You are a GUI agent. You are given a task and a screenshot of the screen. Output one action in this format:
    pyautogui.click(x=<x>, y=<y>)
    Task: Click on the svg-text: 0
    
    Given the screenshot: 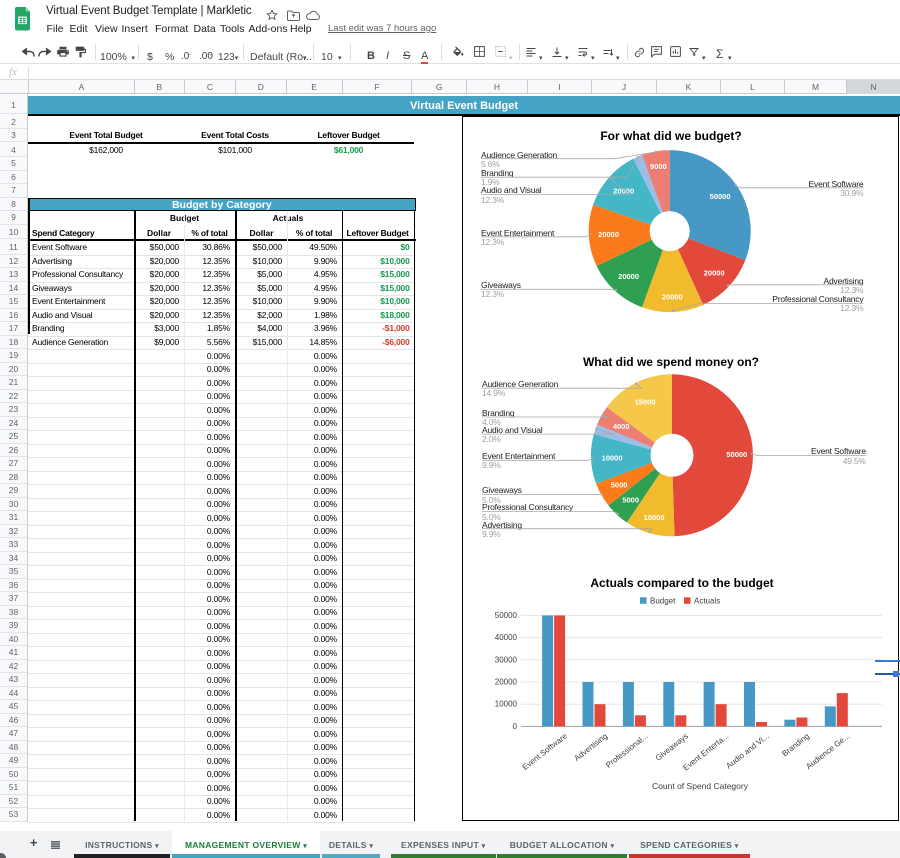 What is the action you would take?
    pyautogui.click(x=515, y=726)
    